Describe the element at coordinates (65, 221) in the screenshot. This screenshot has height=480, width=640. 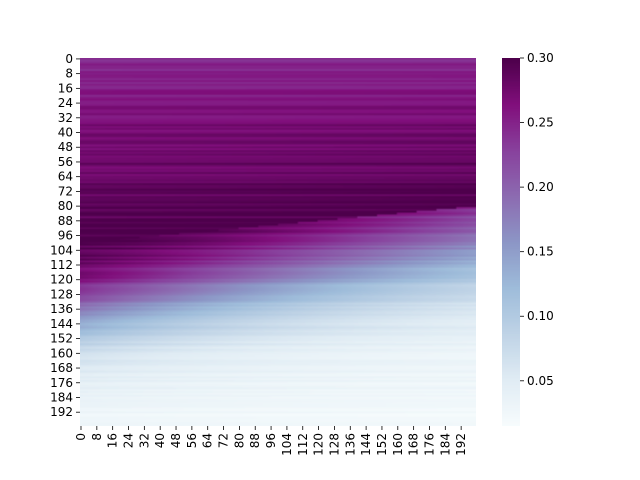
I see `y-tick-label: 88` at that location.